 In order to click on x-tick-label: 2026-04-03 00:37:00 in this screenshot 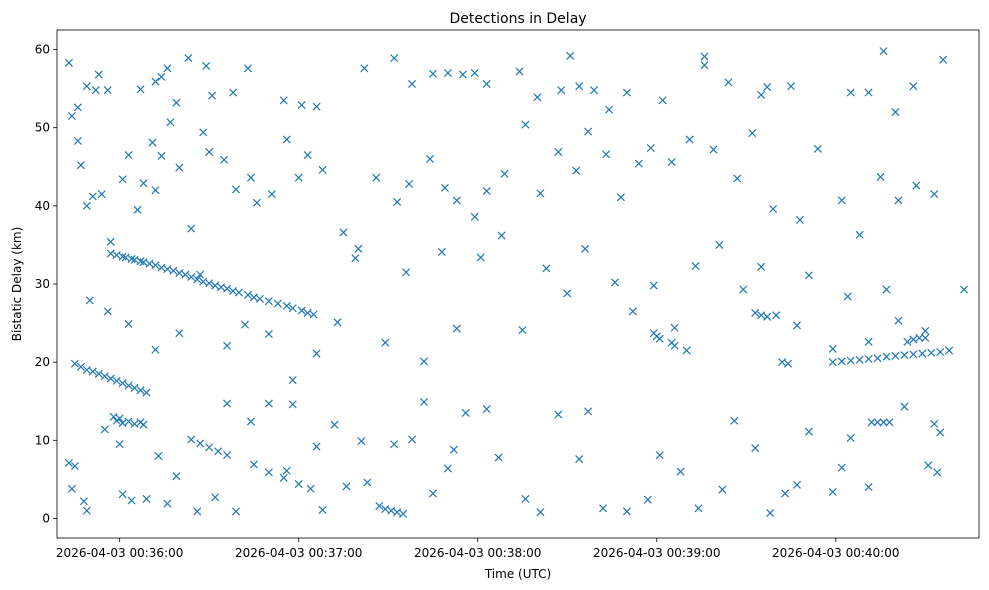, I will do `click(298, 553)`.